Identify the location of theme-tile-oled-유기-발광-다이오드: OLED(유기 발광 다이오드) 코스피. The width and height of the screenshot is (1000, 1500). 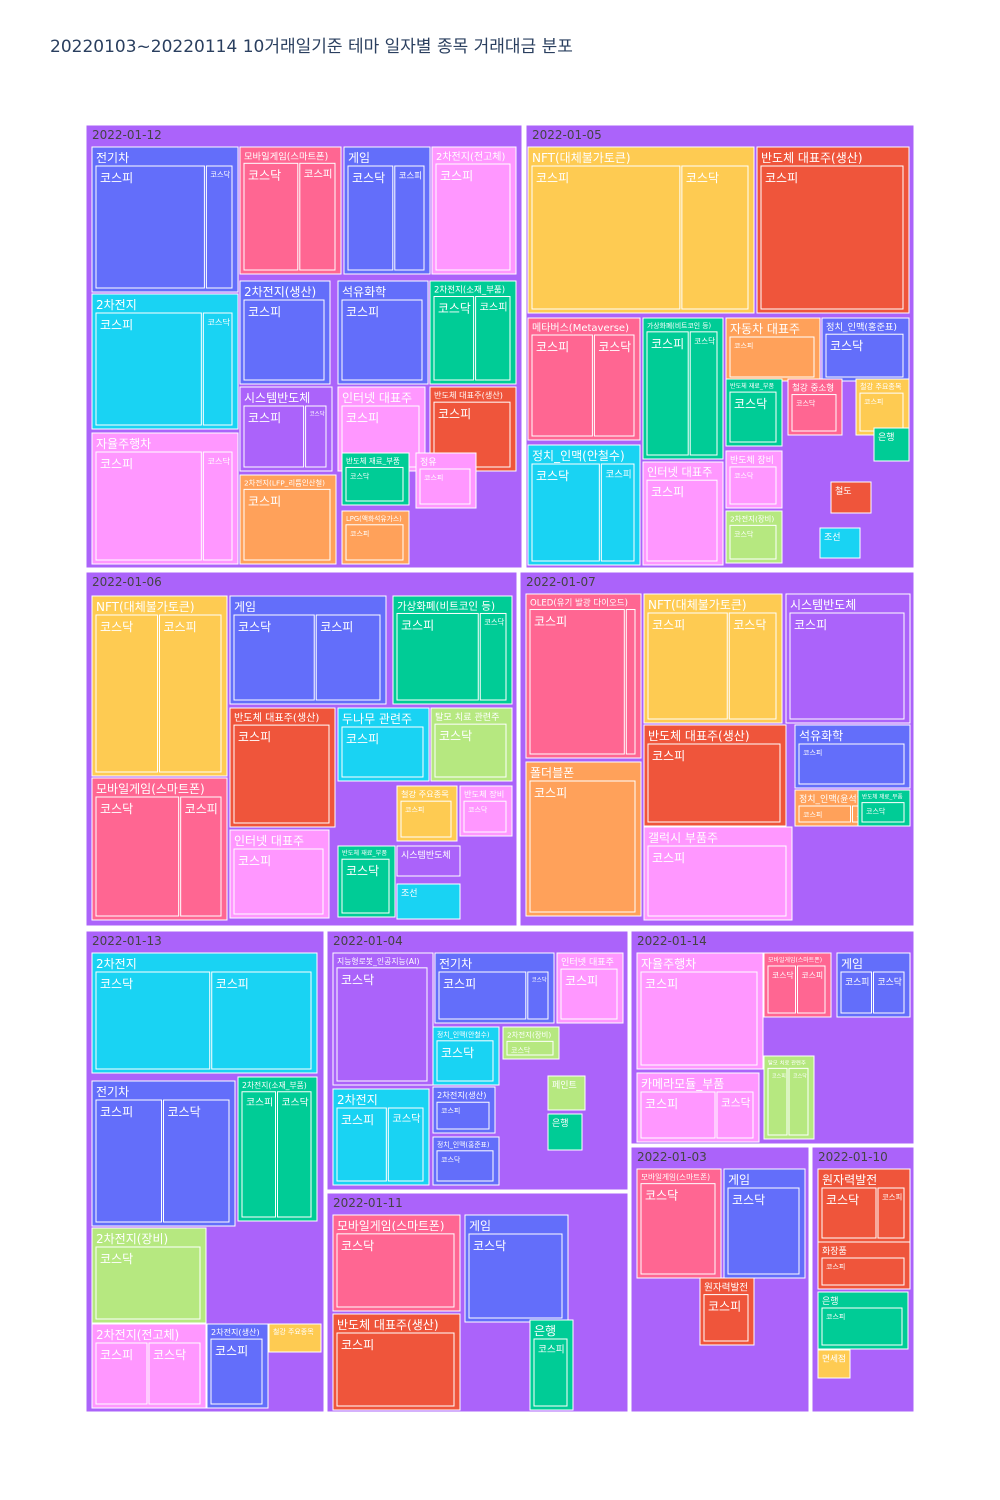
(583, 676).